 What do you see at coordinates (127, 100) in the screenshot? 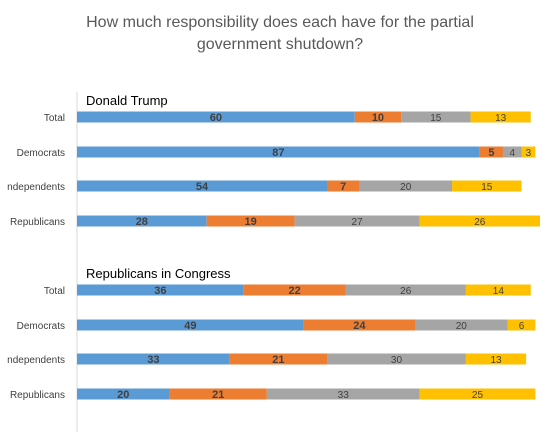
I see `group-label-0: Donald Trump` at bounding box center [127, 100].